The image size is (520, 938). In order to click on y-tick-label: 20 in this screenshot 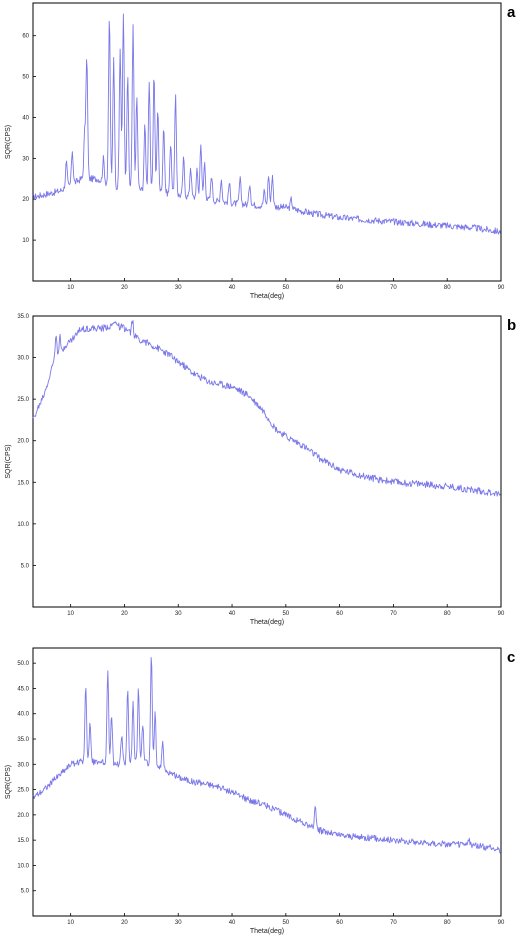, I will do `click(25, 200)`.